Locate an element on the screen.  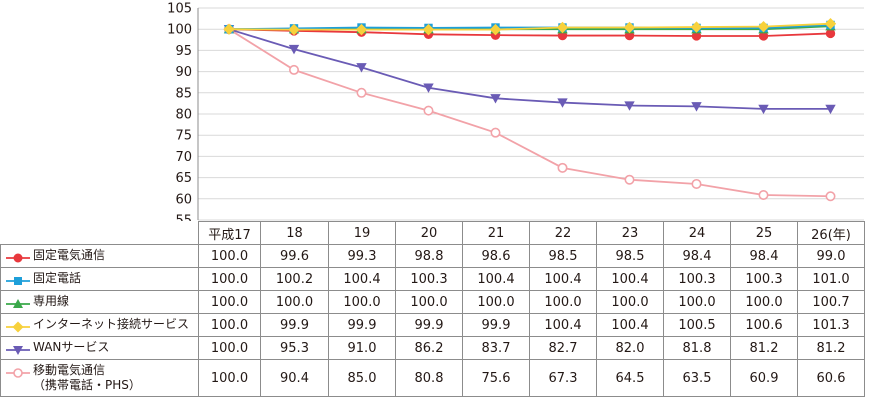
data-label: 99.0 is located at coordinates (831, 256).